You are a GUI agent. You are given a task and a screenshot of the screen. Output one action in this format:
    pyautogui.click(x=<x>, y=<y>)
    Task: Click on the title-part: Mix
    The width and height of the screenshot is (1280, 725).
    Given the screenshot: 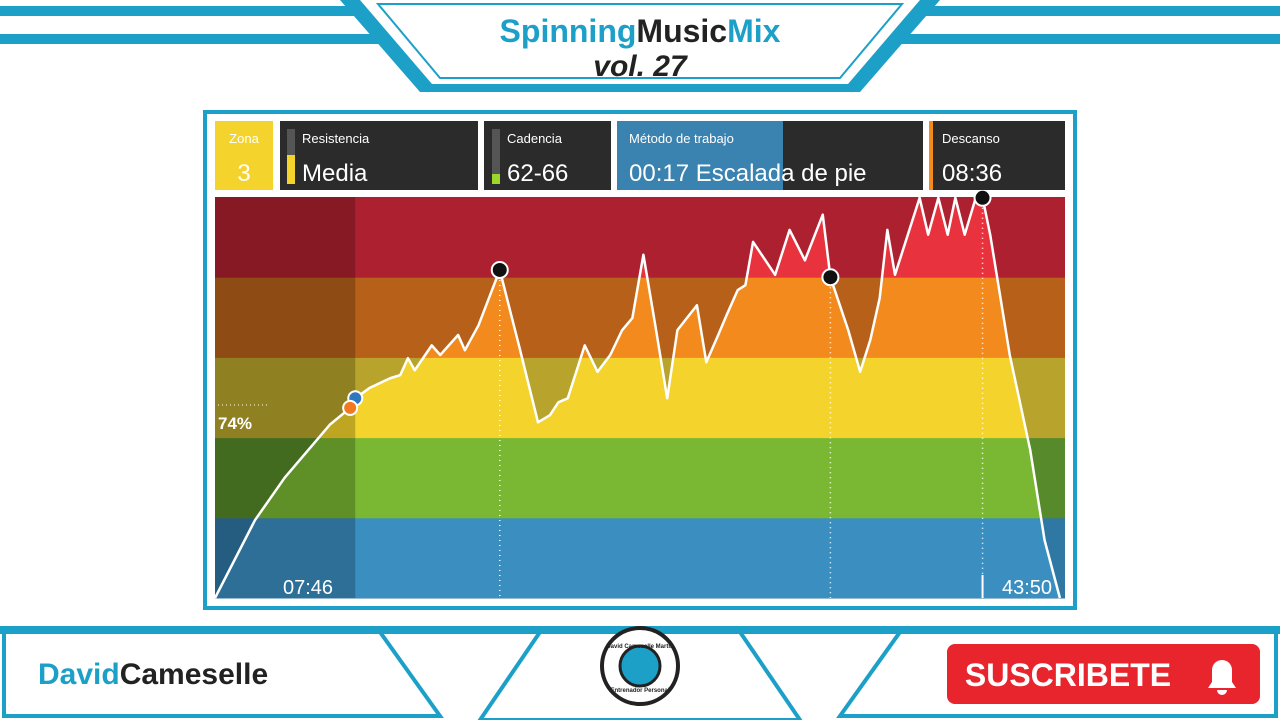 What is the action you would take?
    pyautogui.click(x=754, y=31)
    